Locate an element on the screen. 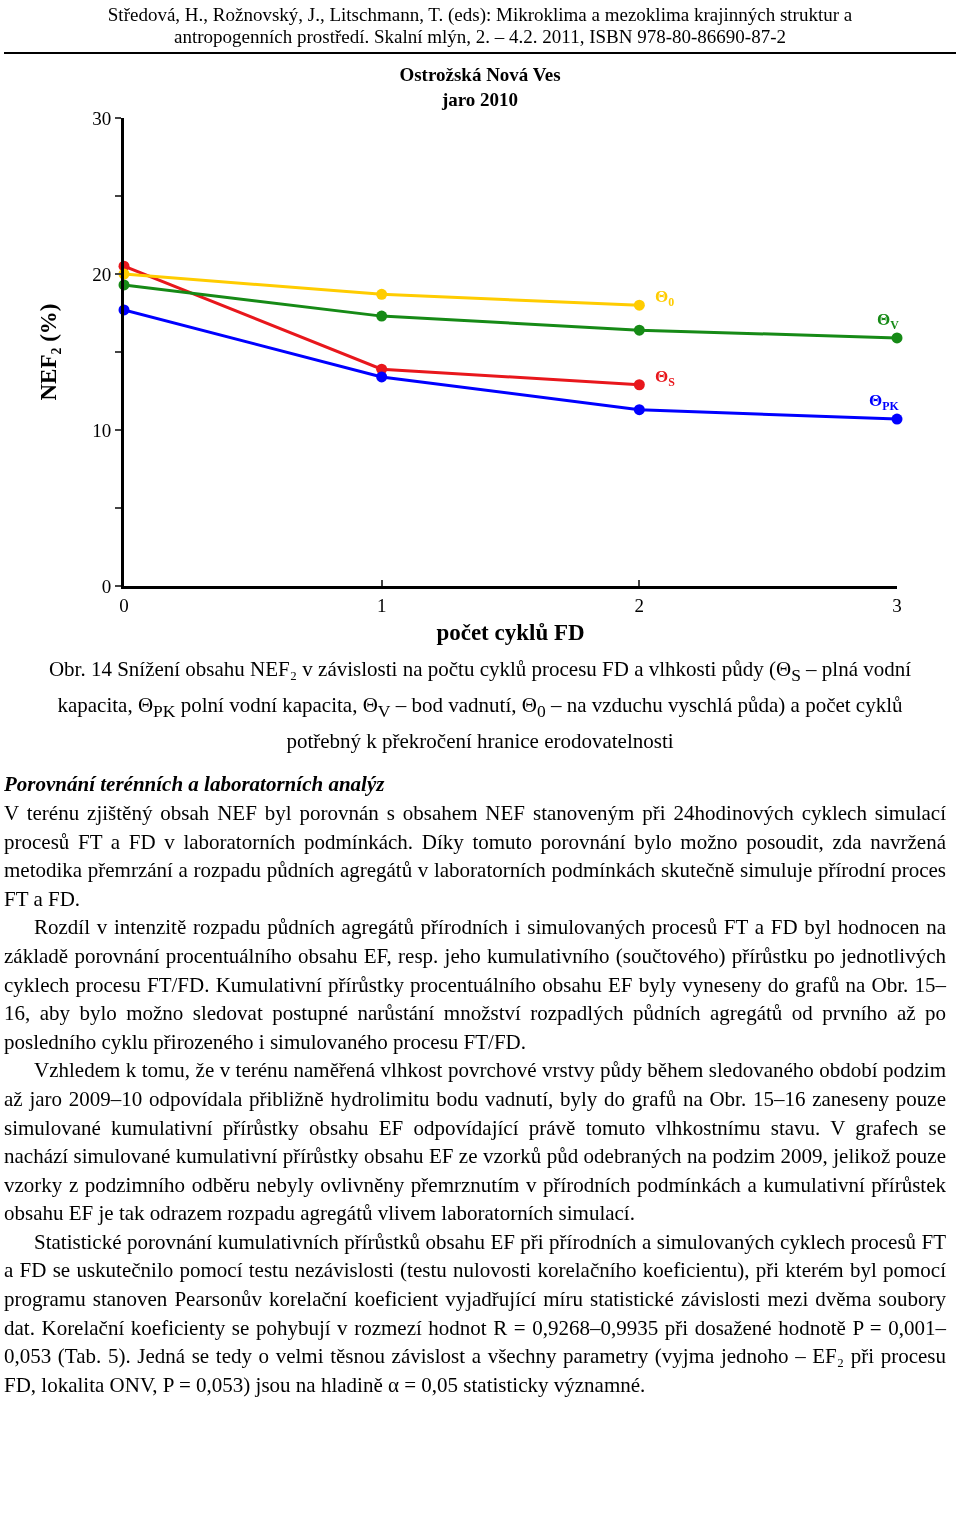  text: Obr. 14 Snížení obsahu NEF₂ v závislosti na počtu cyklů procesu FD a vlhkosti půdy (Θ$_{S}$ – plná vodní kapacita, Θ$_{PK}$ polní vodní kapacita, Θ$_{V}$ – bod vadnutí, Θ$_{0}$ – na vzduchu vyschlá půda) a počet cyklů potřebný k překročení hranice erodovatelnosti is located at coordinates (480, 705).